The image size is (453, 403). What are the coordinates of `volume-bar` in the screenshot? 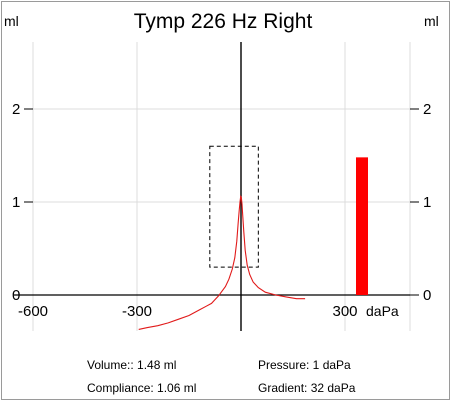 It's located at (362, 226).